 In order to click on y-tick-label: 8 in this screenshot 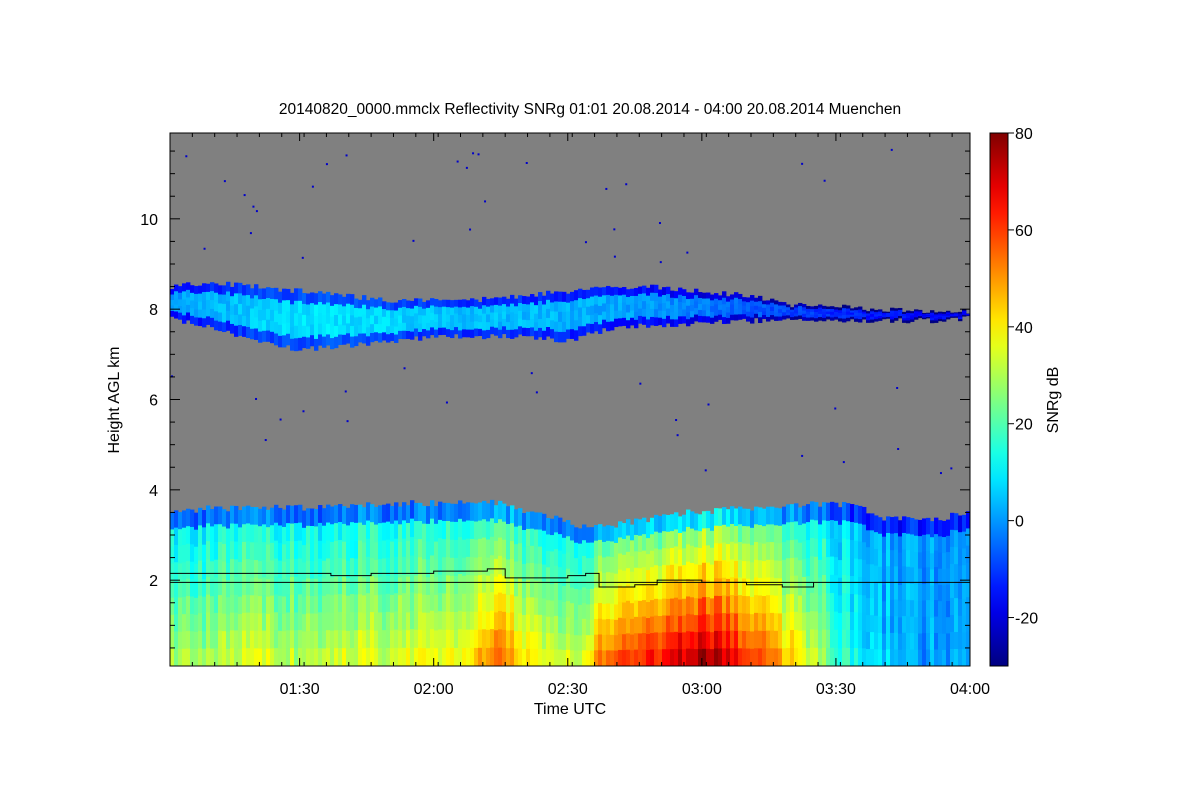, I will do `click(153, 310)`.